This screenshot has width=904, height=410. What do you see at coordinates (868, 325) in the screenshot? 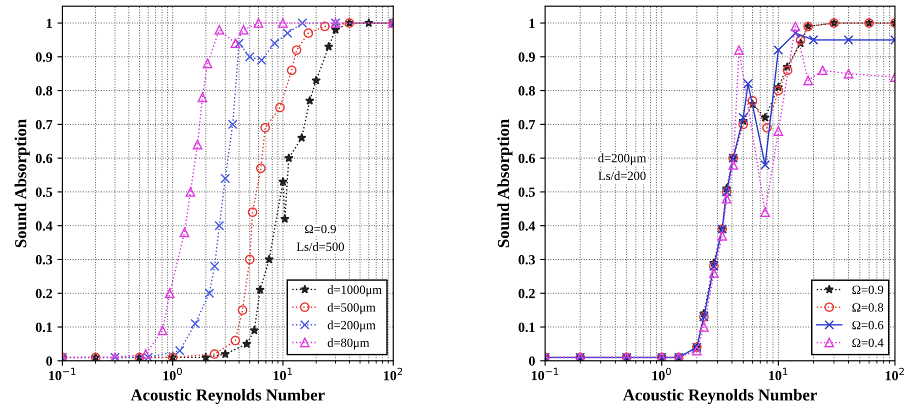
I see `legend-label: Ω=0.6` at bounding box center [868, 325].